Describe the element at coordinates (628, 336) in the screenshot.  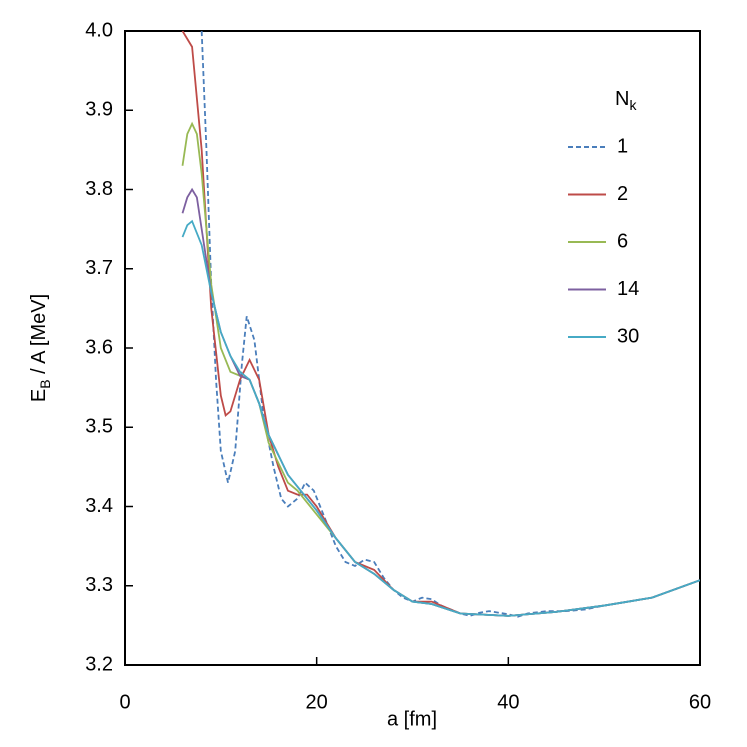
I see `legend-label: 30` at that location.